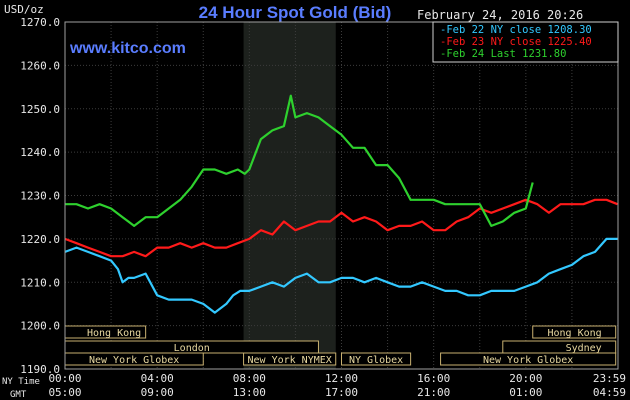 This screenshot has height=400, width=630. I want to click on y-tick-label: 1250.0, so click(40, 109).